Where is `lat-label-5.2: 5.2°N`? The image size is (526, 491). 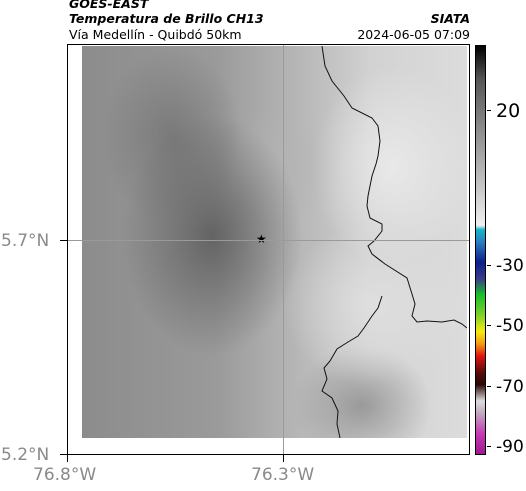 lat-label-5.2: 5.2°N is located at coordinates (25, 455).